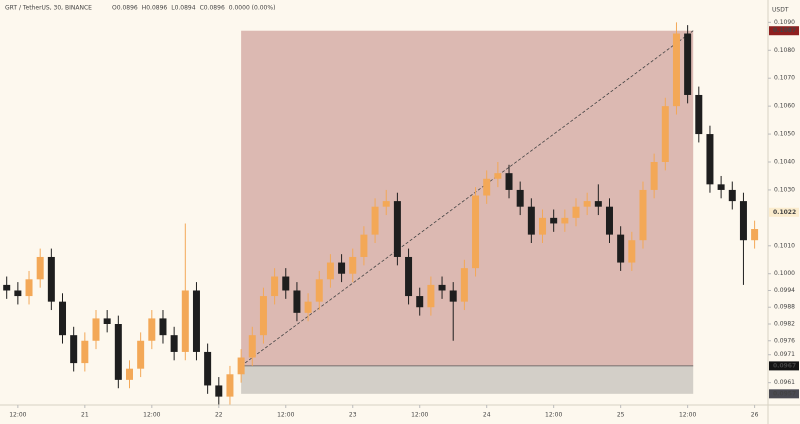 This screenshot has height=424, width=800. What do you see at coordinates (784, 324) in the screenshot?
I see `y-tick-label: 0.0982` at bounding box center [784, 324].